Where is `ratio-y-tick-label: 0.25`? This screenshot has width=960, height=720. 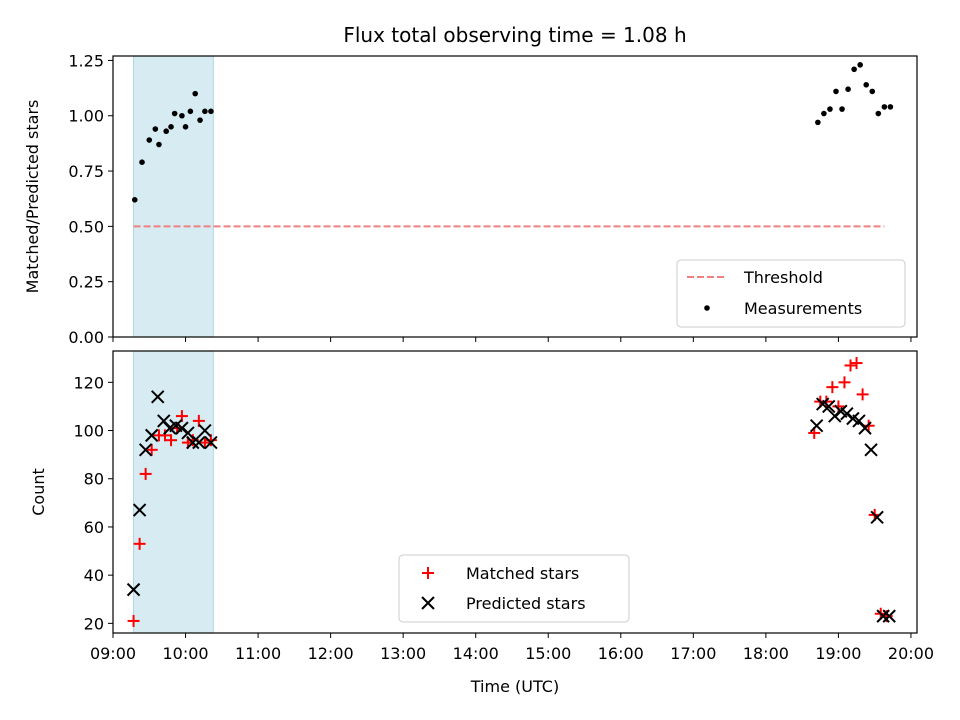 ratio-y-tick-label: 0.25 is located at coordinates (86, 282).